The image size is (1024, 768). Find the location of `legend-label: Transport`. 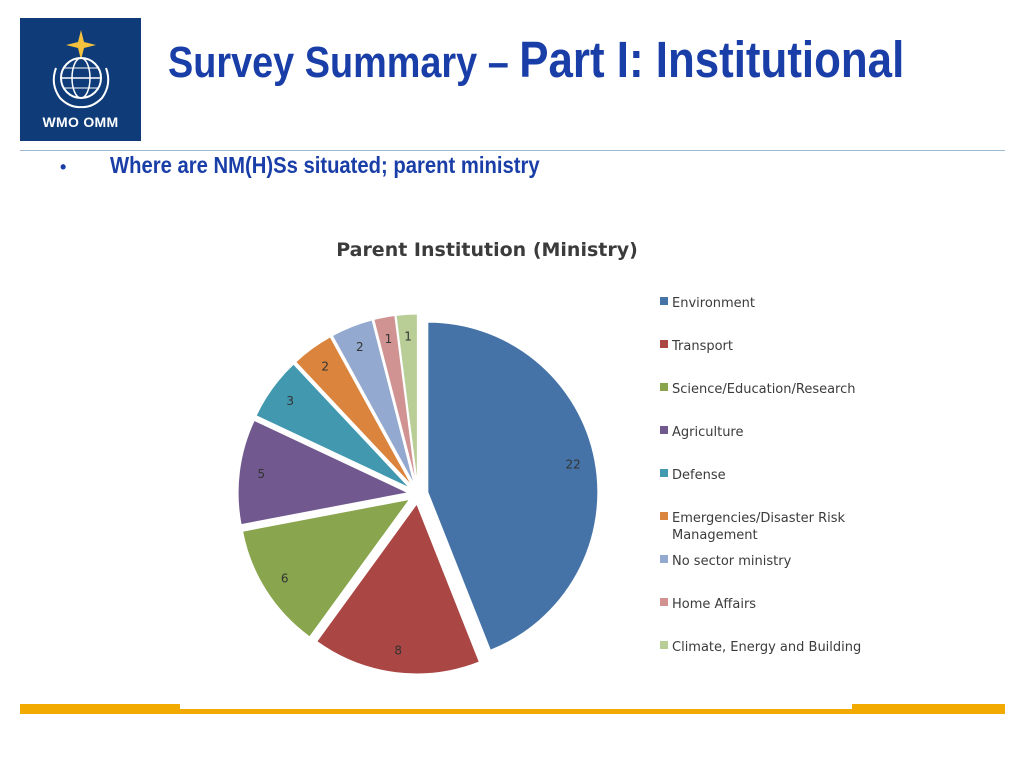

legend-label: Transport is located at coordinates (702, 346).